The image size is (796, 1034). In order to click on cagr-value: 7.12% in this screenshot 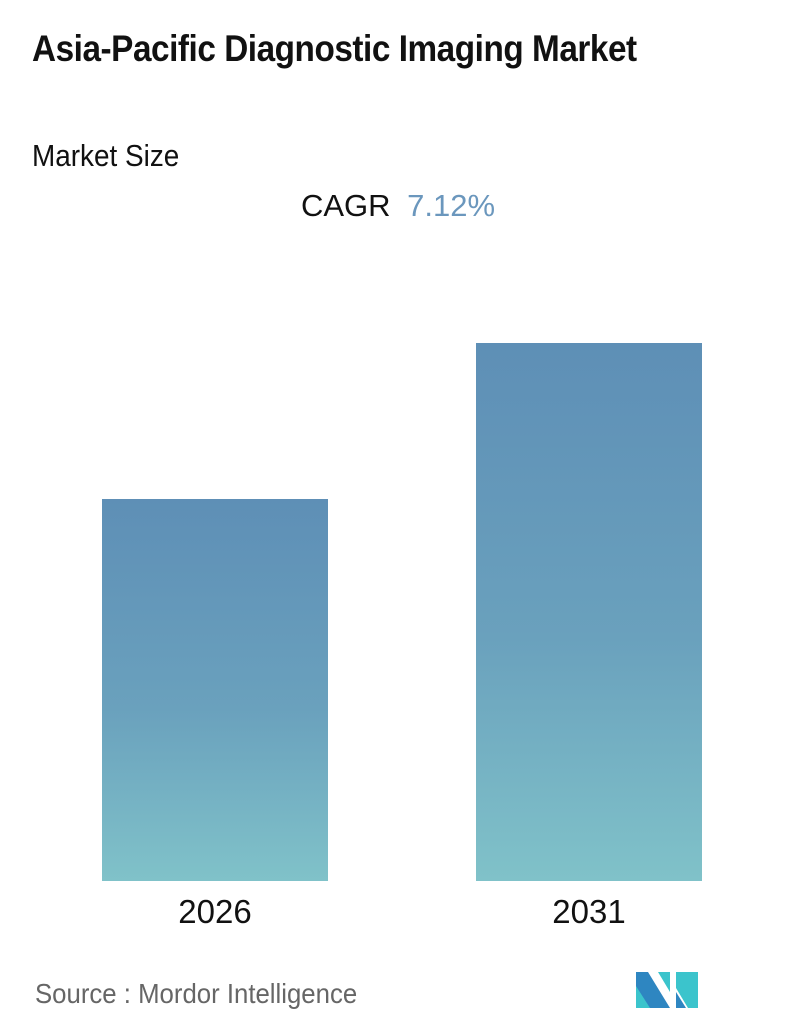, I will do `click(451, 205)`.